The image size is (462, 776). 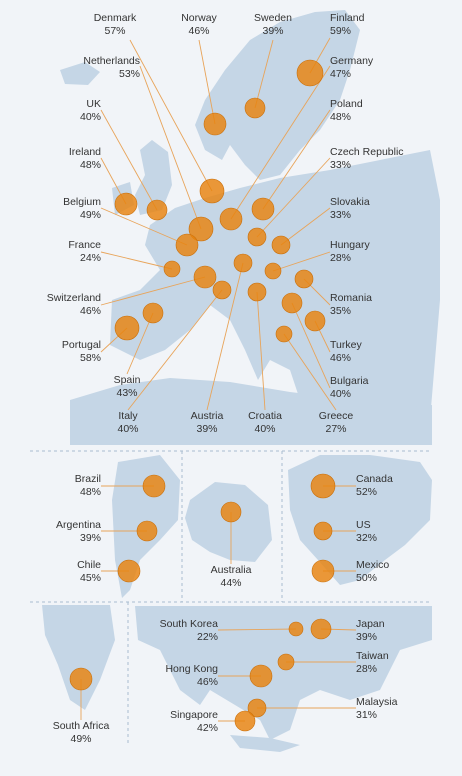 I want to click on bubble-argentina, so click(x=147, y=531).